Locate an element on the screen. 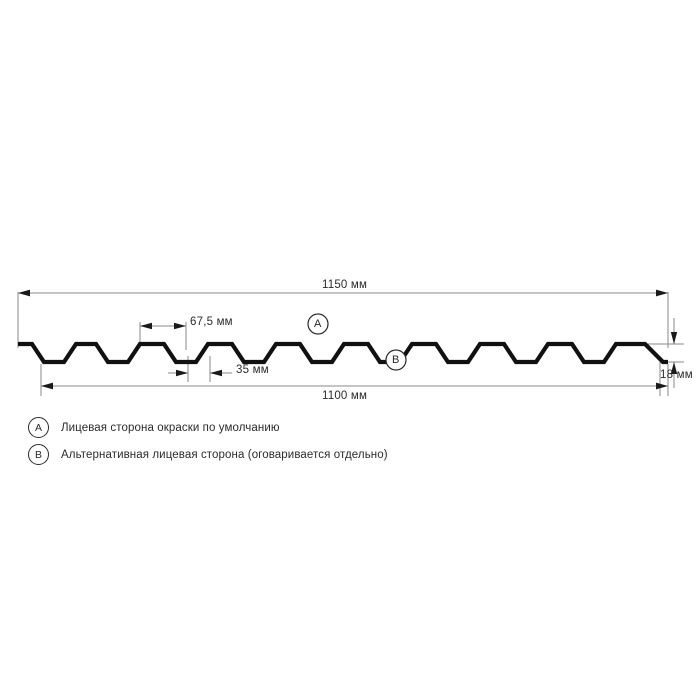 Image resolution: width=700 pixels, height=700 pixels. dimension-label-rib-pitch: 67,5 мм is located at coordinates (211, 322).